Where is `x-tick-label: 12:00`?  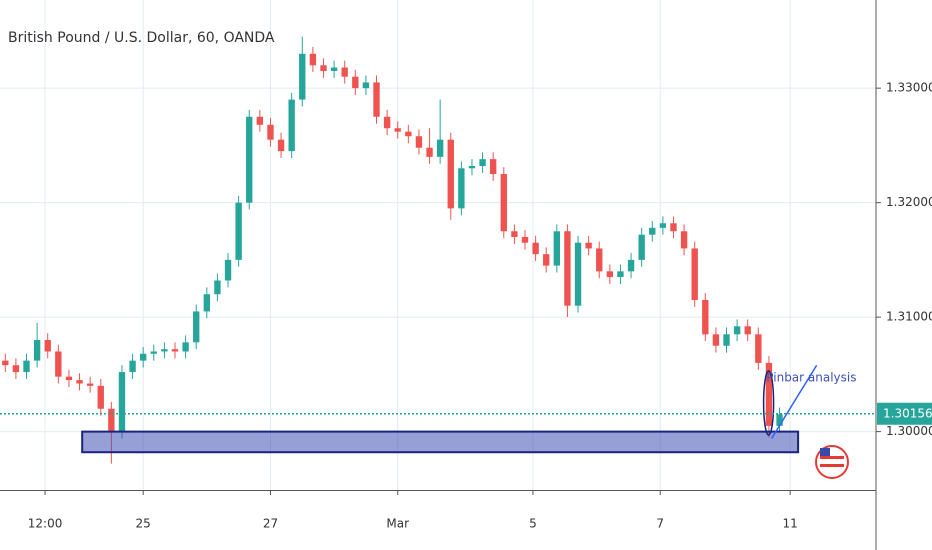 x-tick-label: 12:00 is located at coordinates (45, 524).